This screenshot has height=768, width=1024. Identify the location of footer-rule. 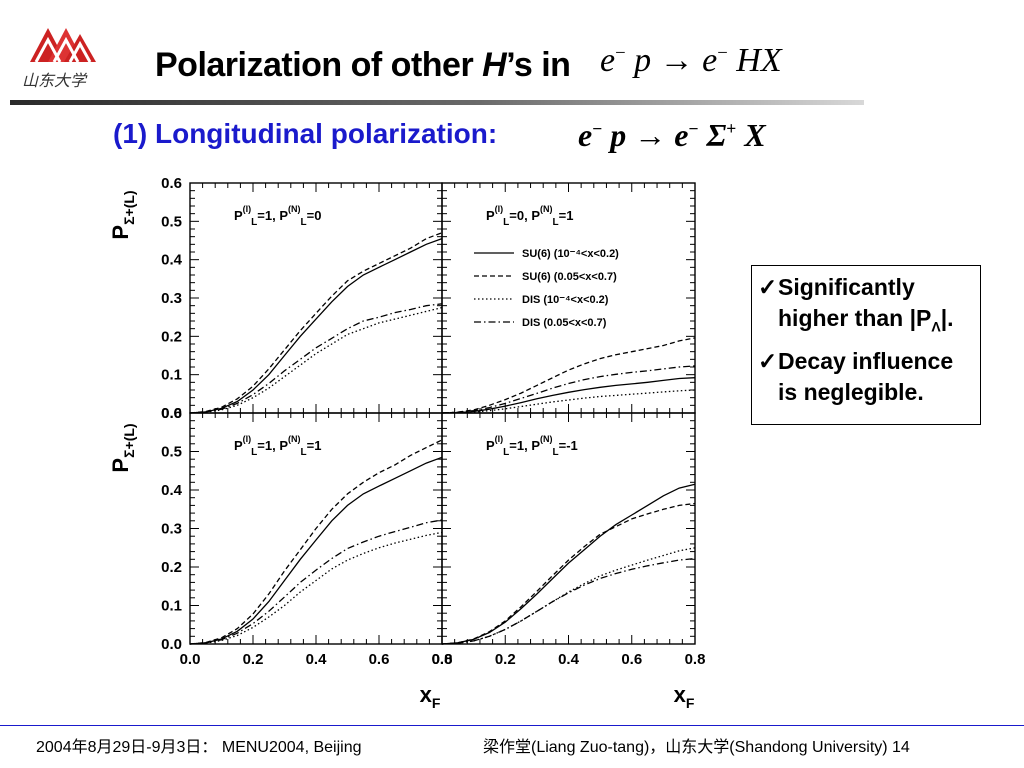
(512, 725).